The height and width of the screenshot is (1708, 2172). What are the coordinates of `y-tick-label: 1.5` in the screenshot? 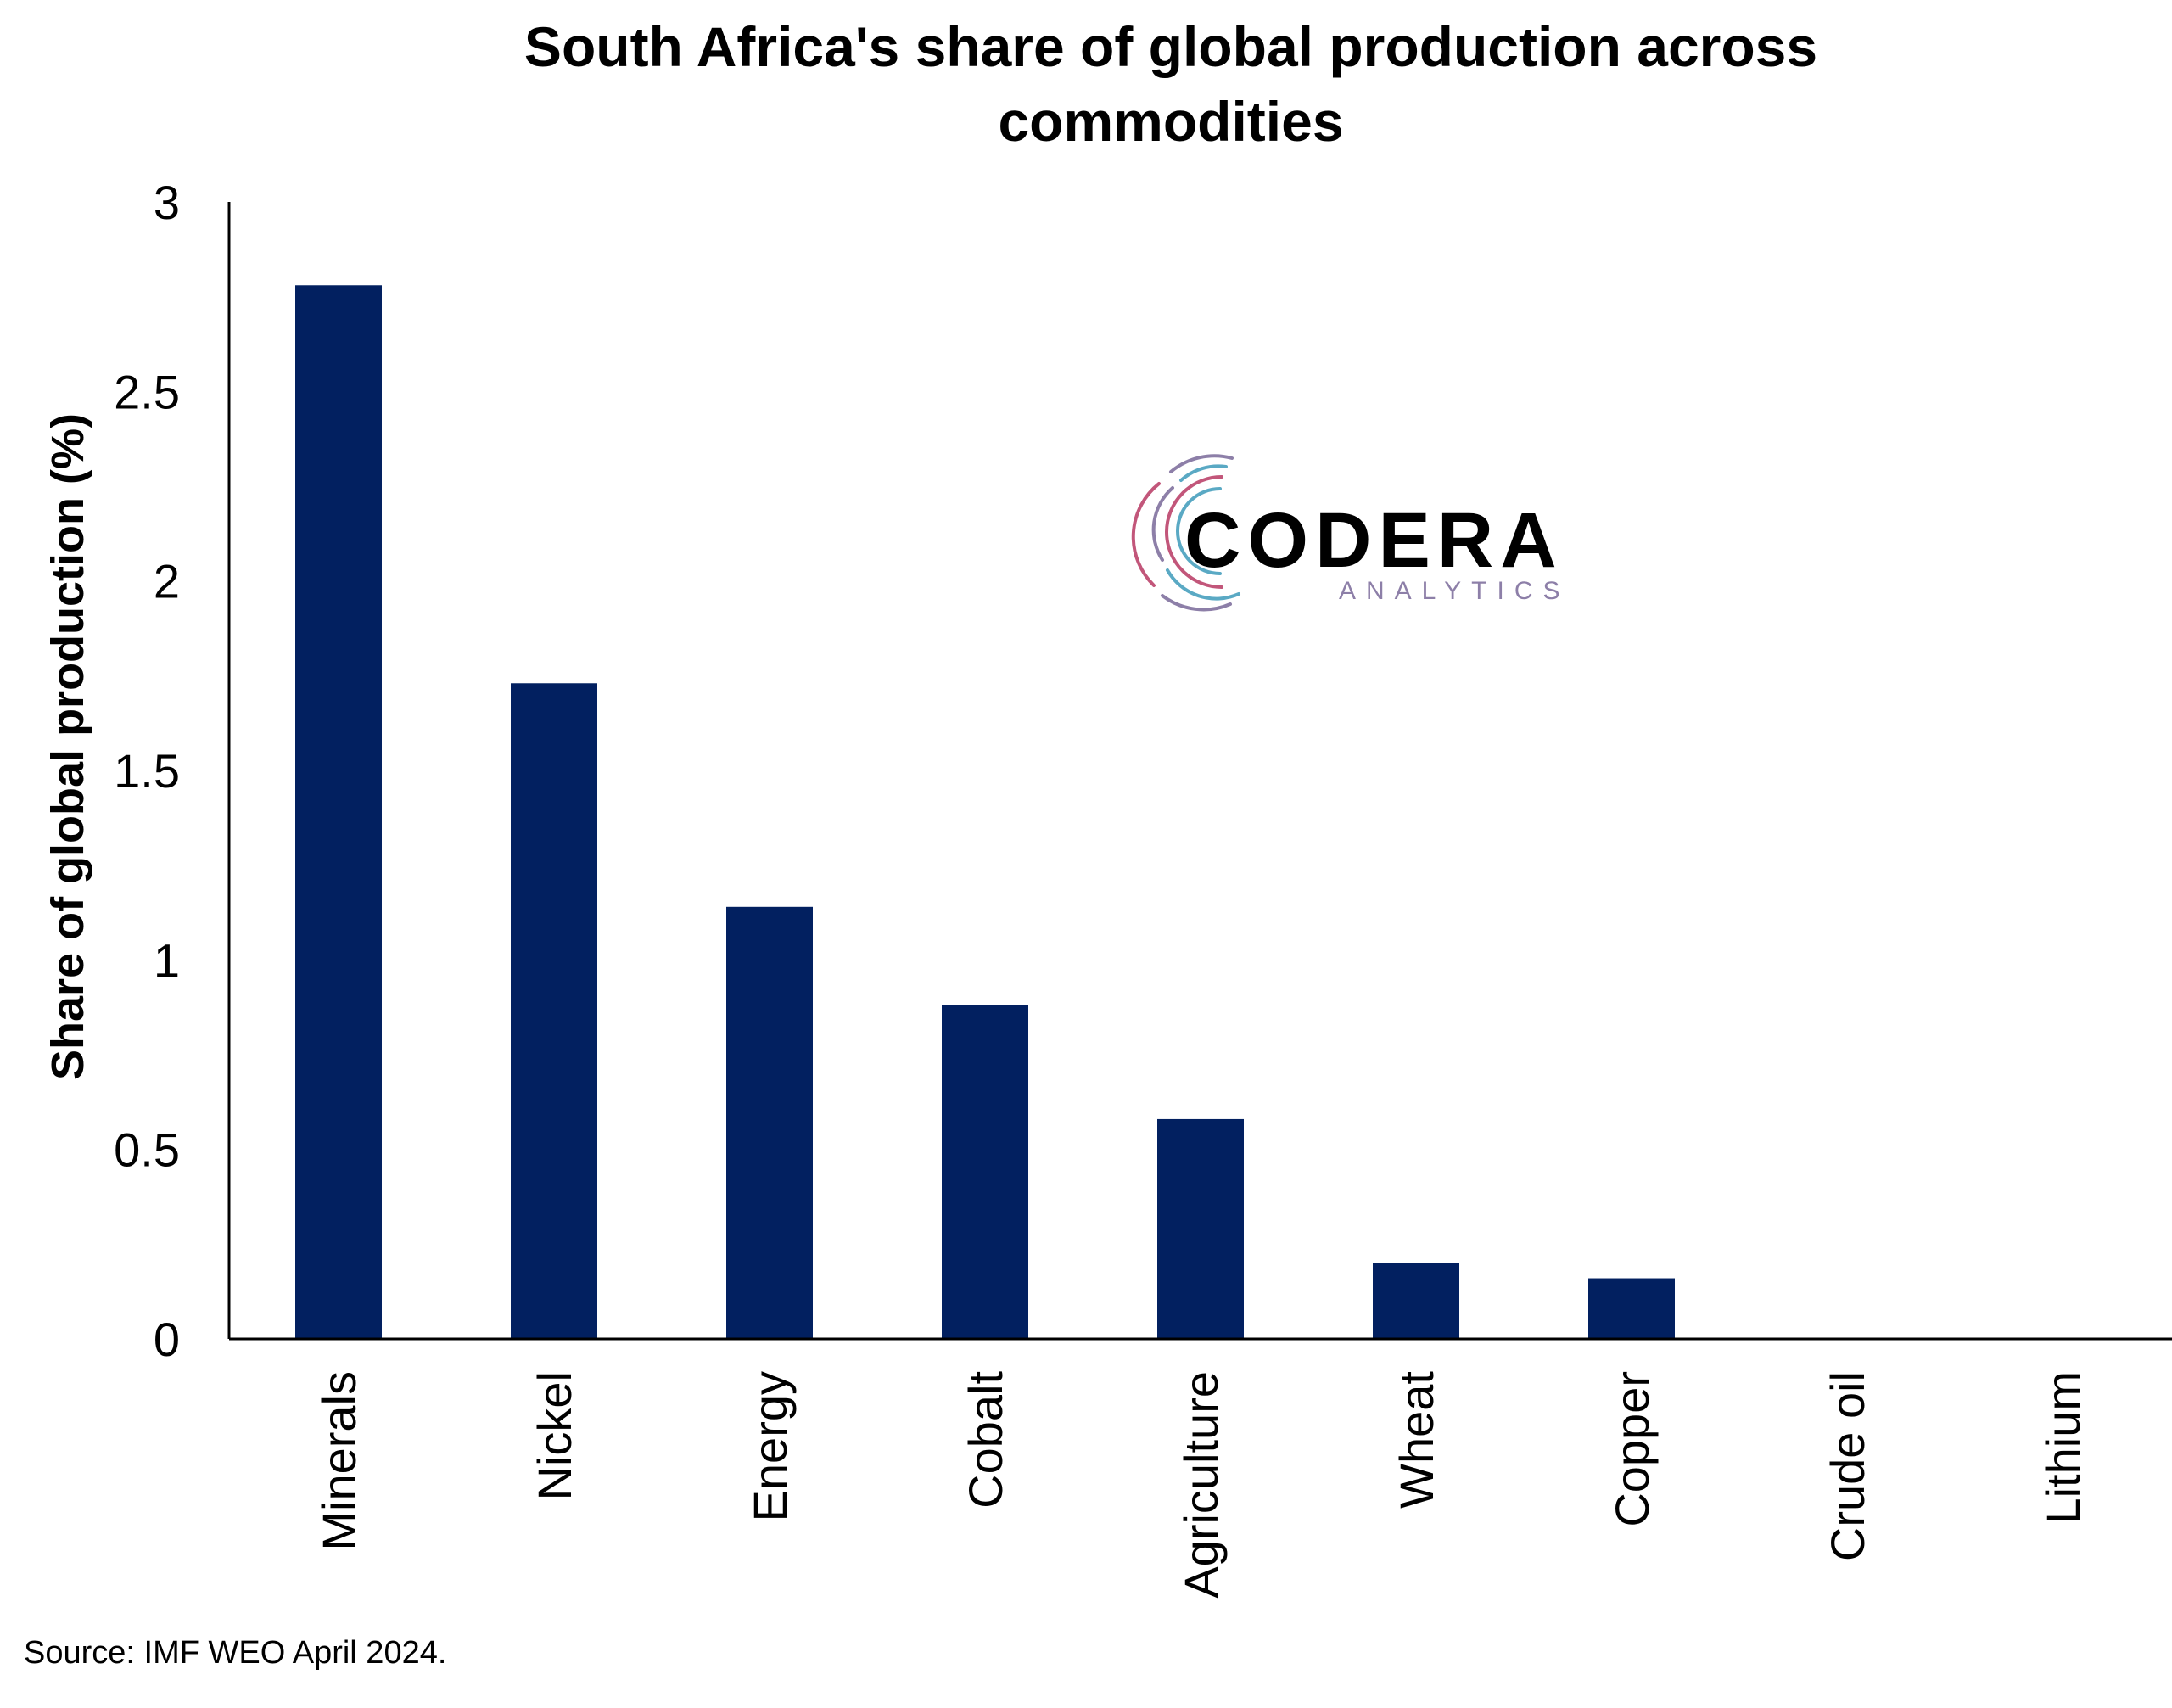 It's located at (147, 771).